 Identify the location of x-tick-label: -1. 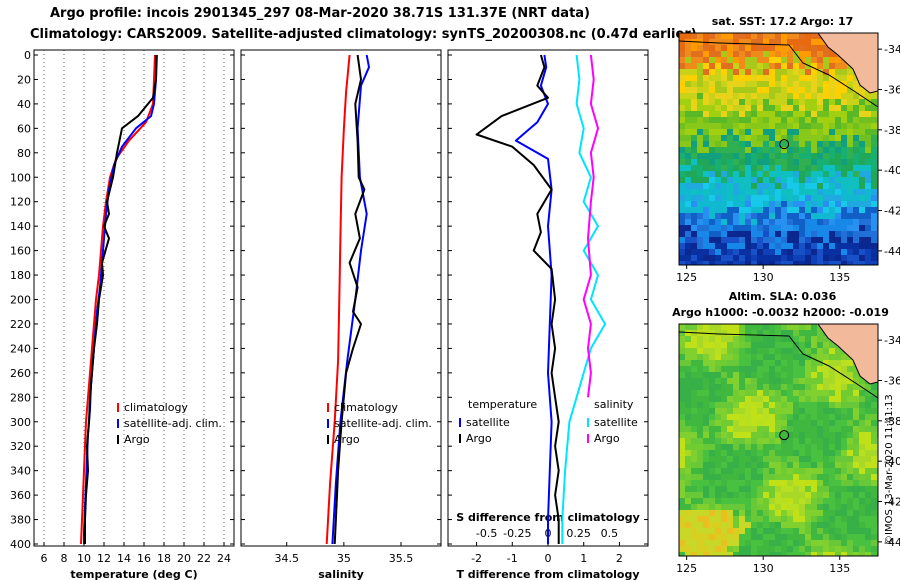
(512, 558).